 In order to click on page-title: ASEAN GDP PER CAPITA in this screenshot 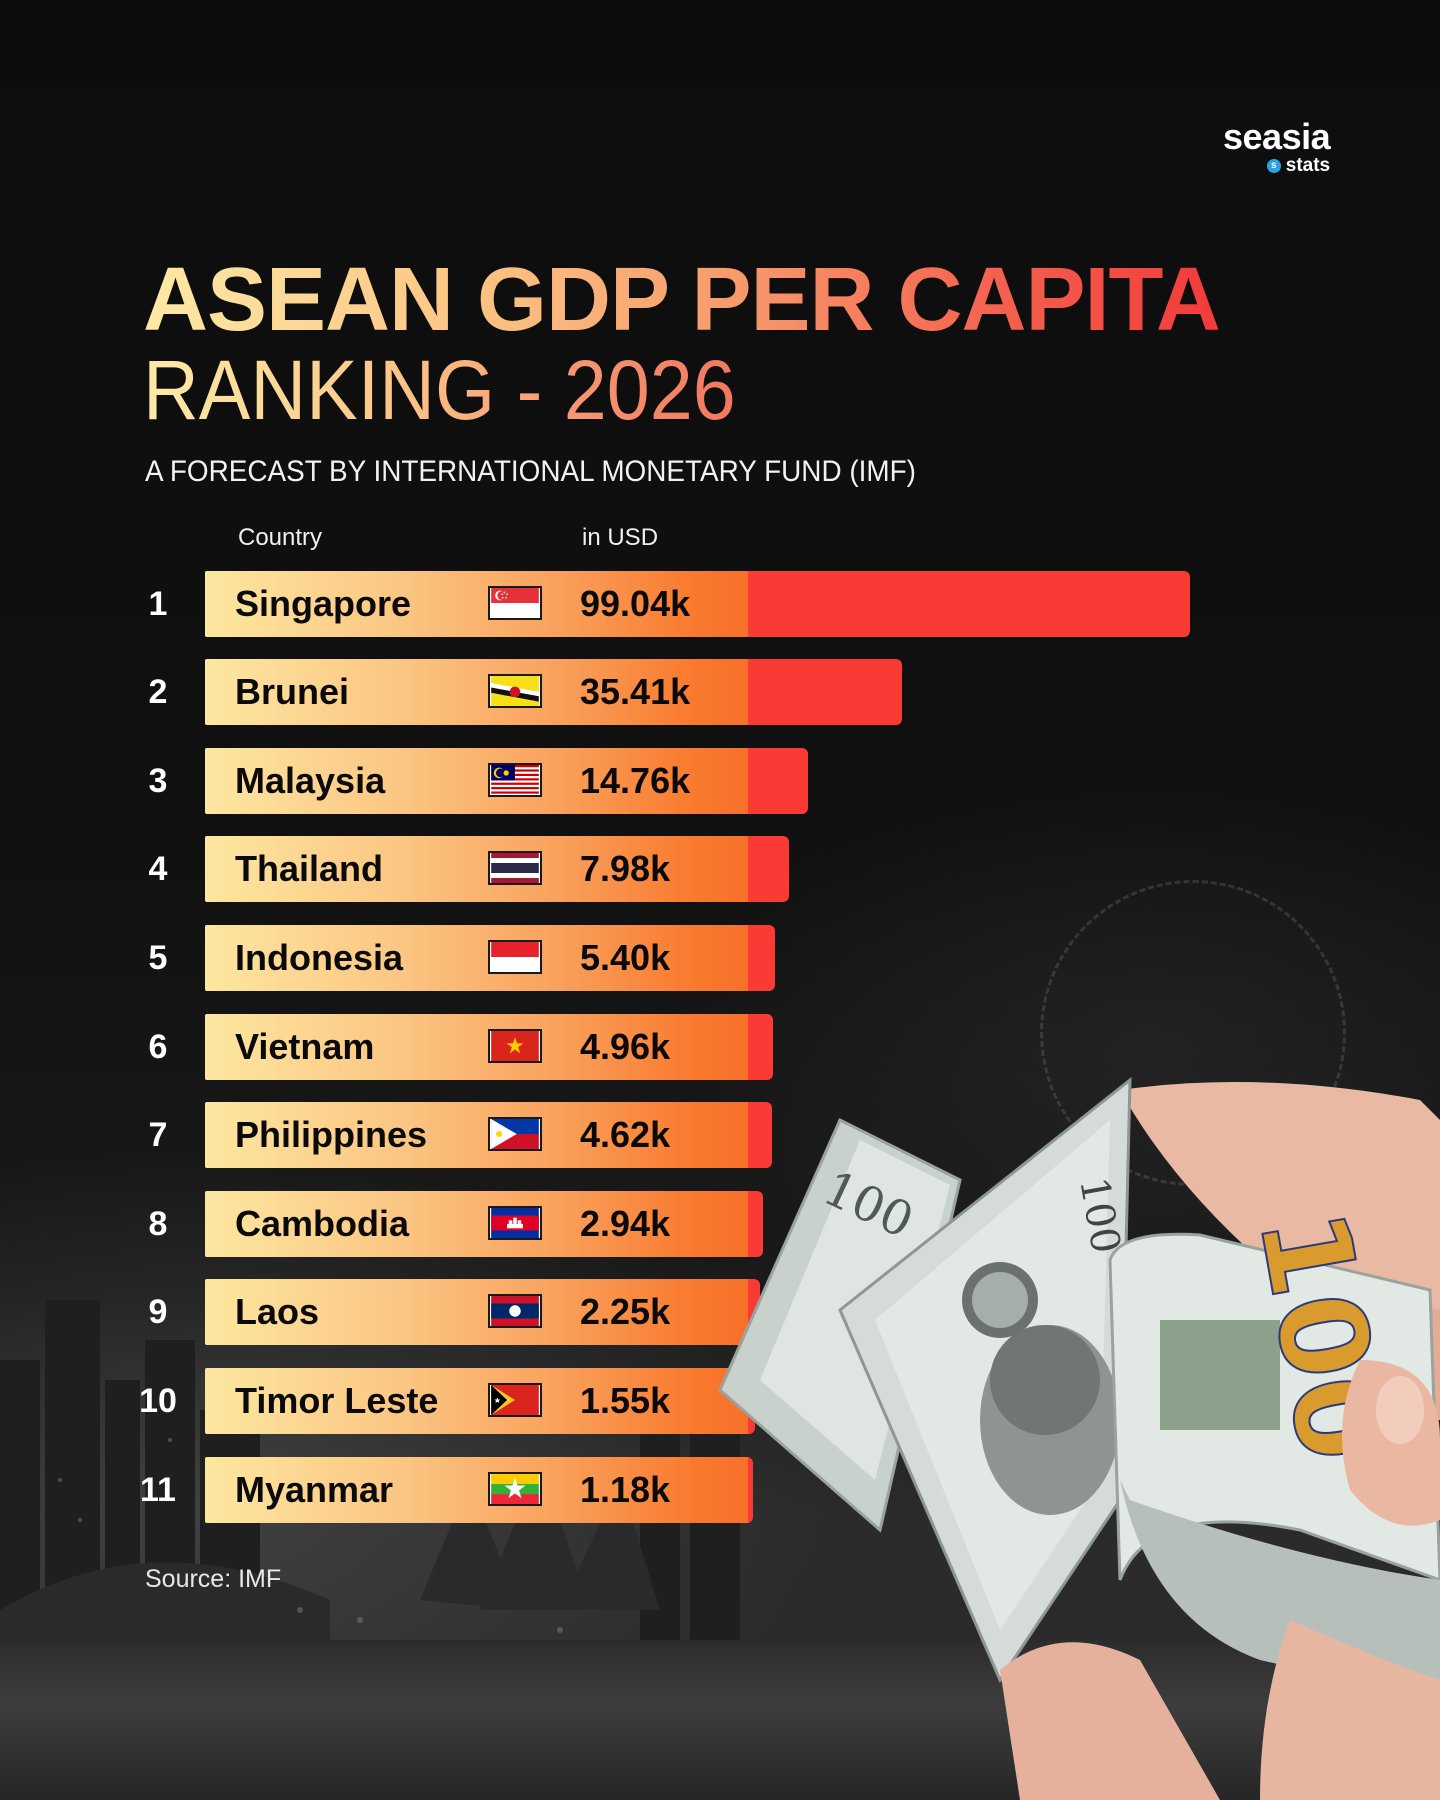, I will do `click(682, 300)`.